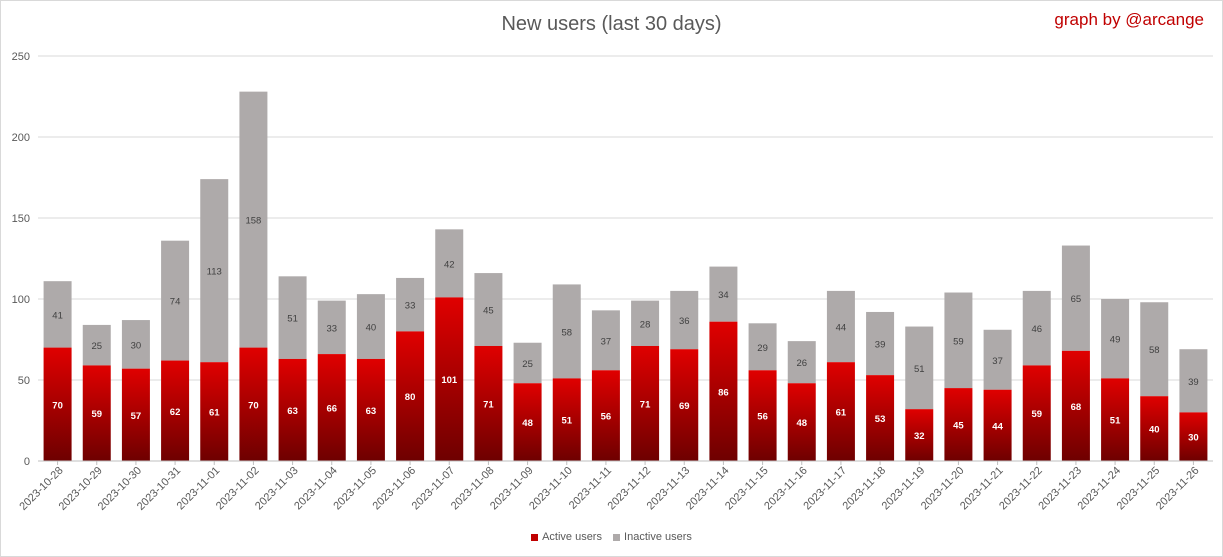 Image resolution: width=1223 pixels, height=557 pixels. What do you see at coordinates (1154, 430) in the screenshot?
I see `data-label-active: 40` at bounding box center [1154, 430].